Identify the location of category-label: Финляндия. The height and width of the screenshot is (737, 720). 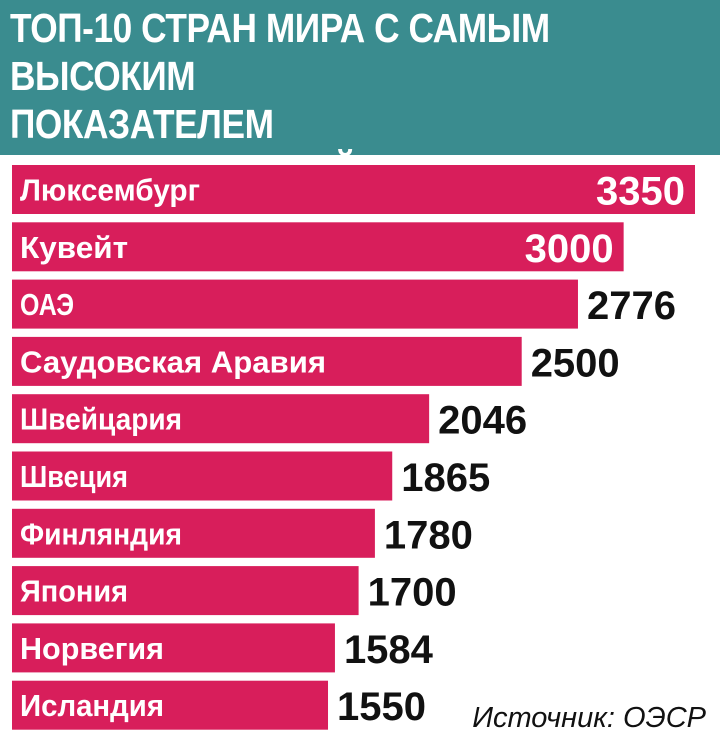
(101, 533).